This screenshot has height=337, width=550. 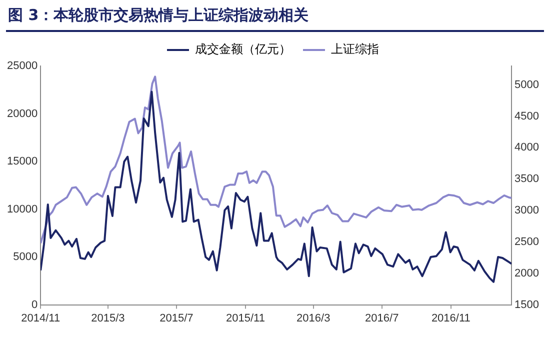 What do you see at coordinates (527, 210) in the screenshot?
I see `y2-tick-label: 3000` at bounding box center [527, 210].